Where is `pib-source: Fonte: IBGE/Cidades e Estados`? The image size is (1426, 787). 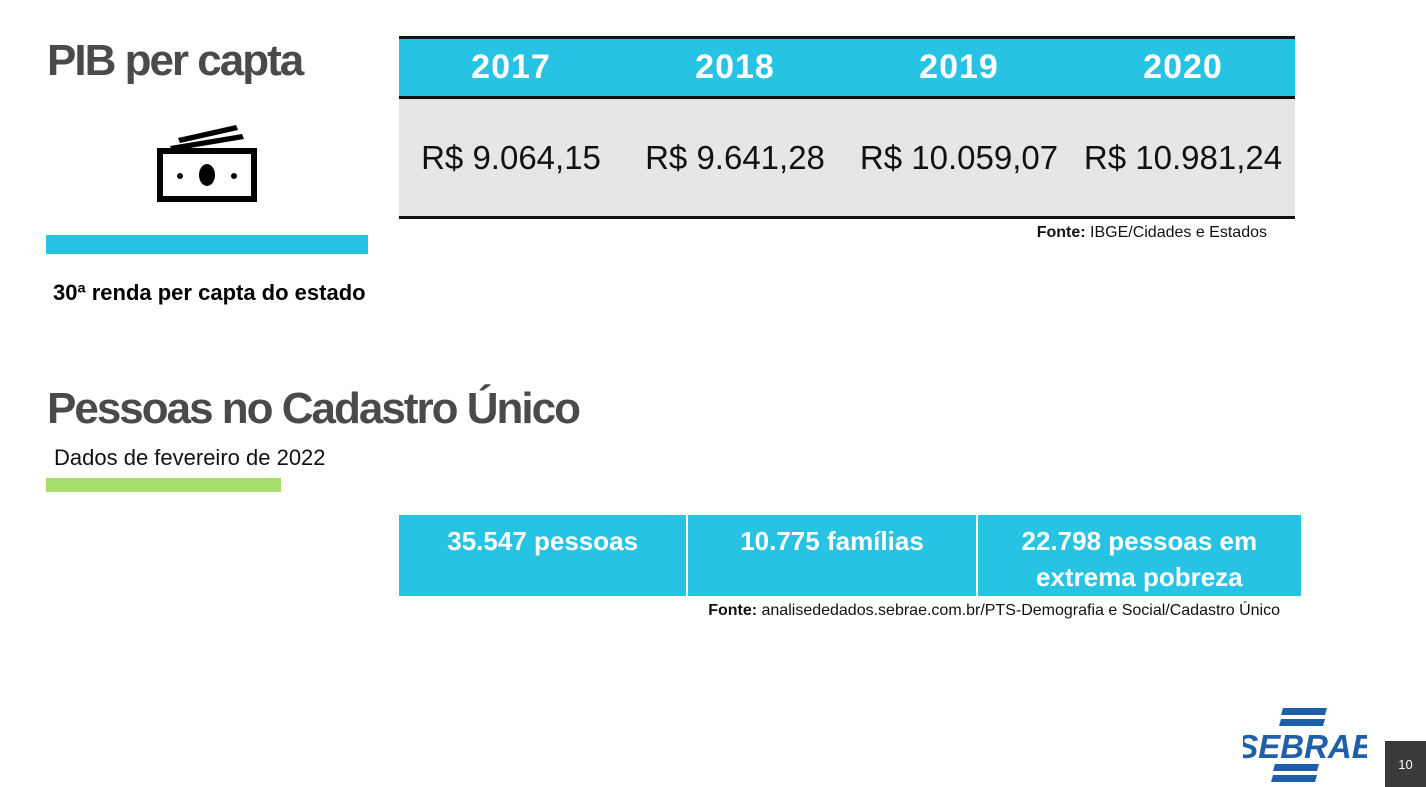 pib-source: Fonte: IBGE/Cidades e Estados is located at coordinates (1152, 233).